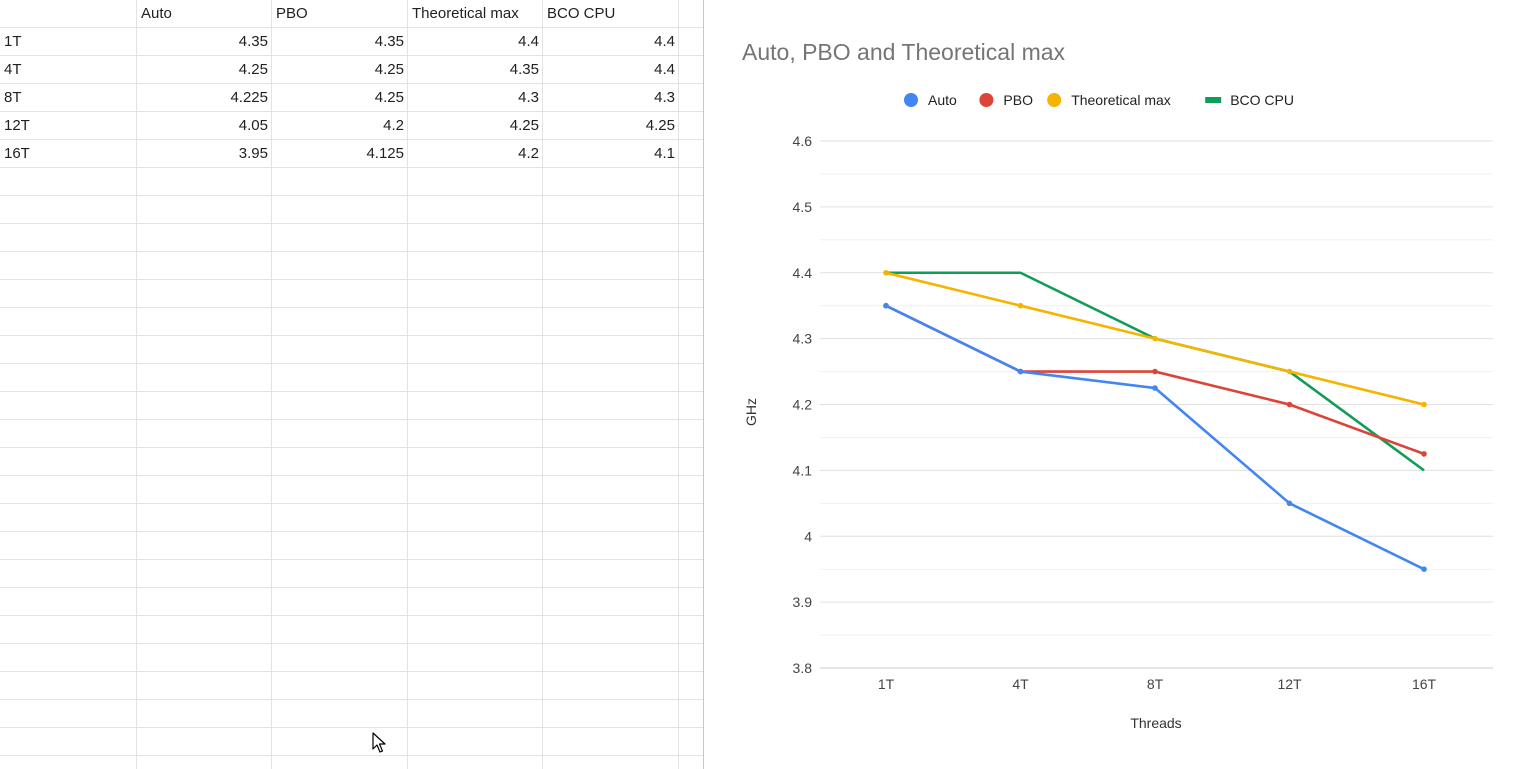 The height and width of the screenshot is (769, 1530). What do you see at coordinates (253, 153) in the screenshot?
I see `value-cell: 3.95` at bounding box center [253, 153].